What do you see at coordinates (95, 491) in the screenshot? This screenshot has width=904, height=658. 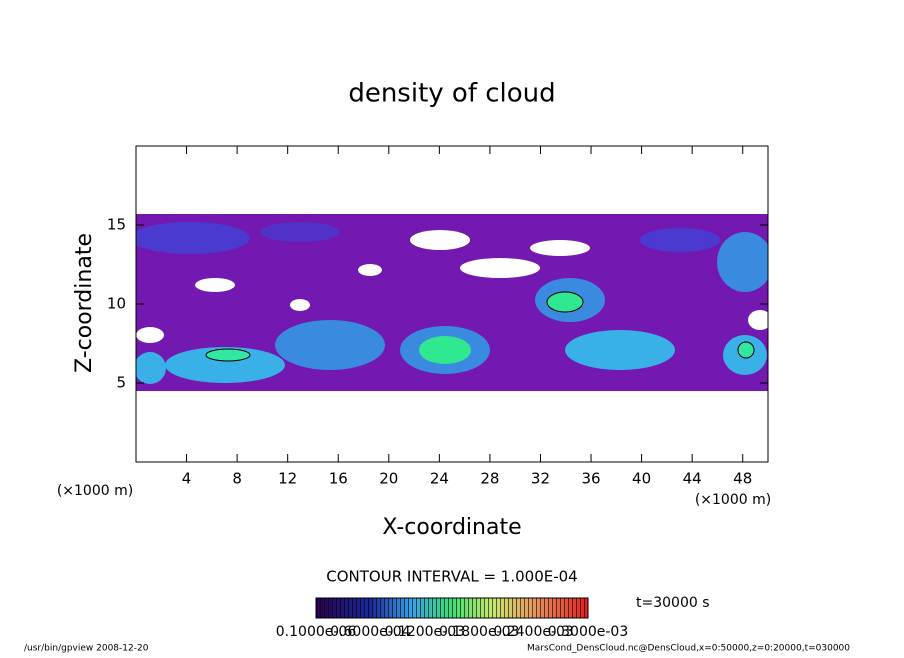 I see `y-axis-unit: (×1000 m)` at bounding box center [95, 491].